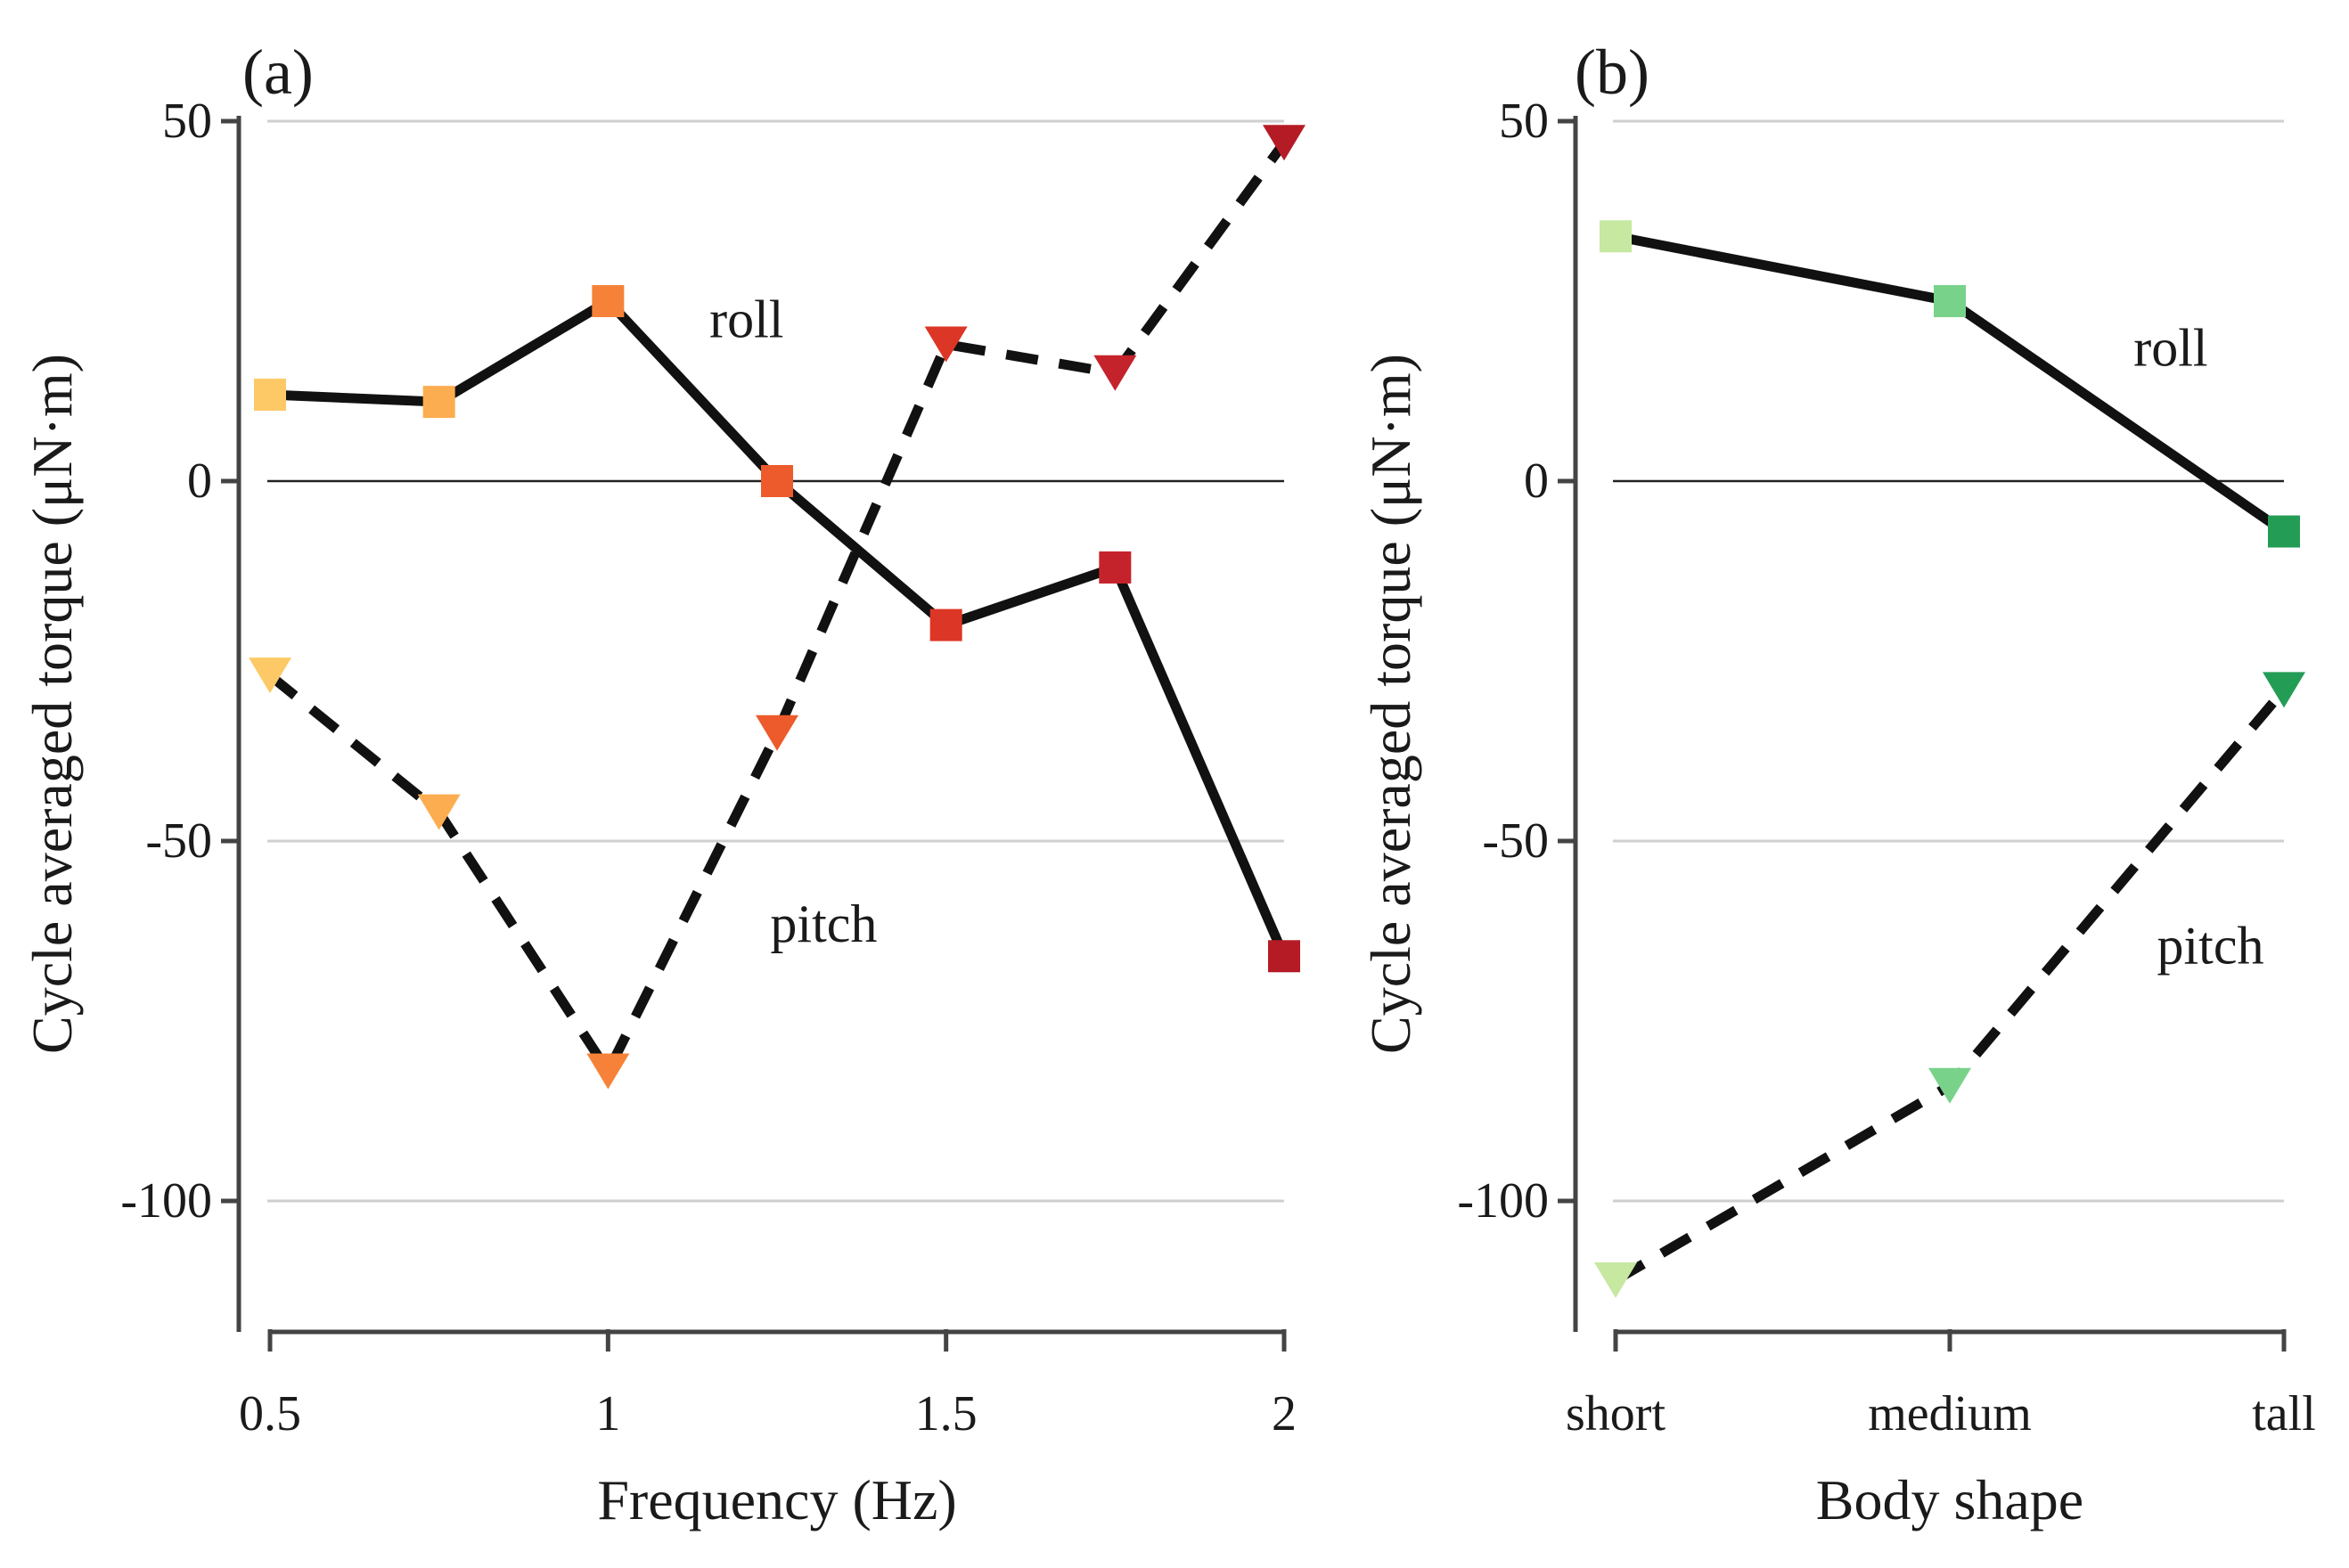 This screenshot has height=1568, width=2349. What do you see at coordinates (607, 1413) in the screenshot?
I see `x-tick-label: 1` at bounding box center [607, 1413].